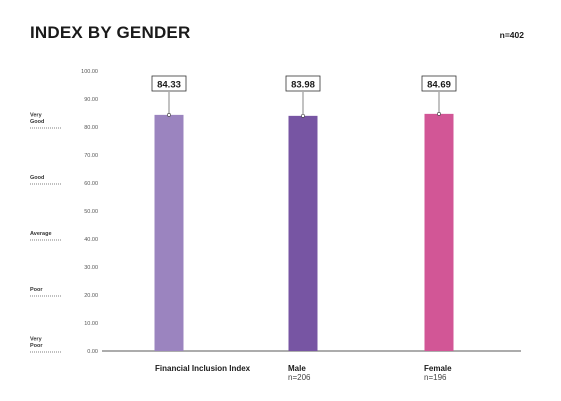 The image size is (561, 401). Describe the element at coordinates (91, 296) in the screenshot. I see `y-tick-label: 20.00` at that location.